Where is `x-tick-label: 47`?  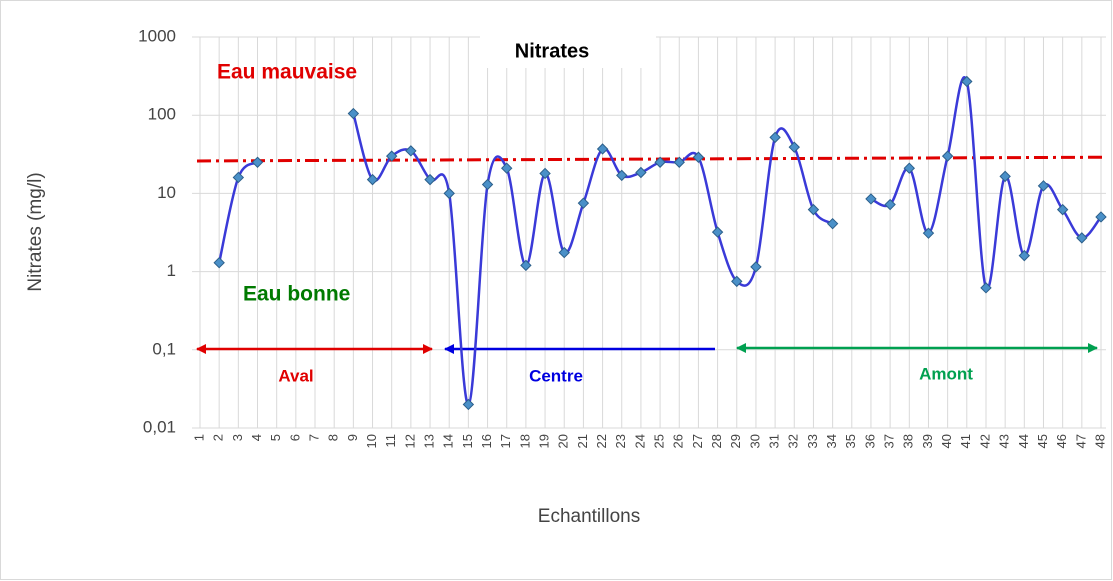 x-tick-label: 47 is located at coordinates (1080, 441).